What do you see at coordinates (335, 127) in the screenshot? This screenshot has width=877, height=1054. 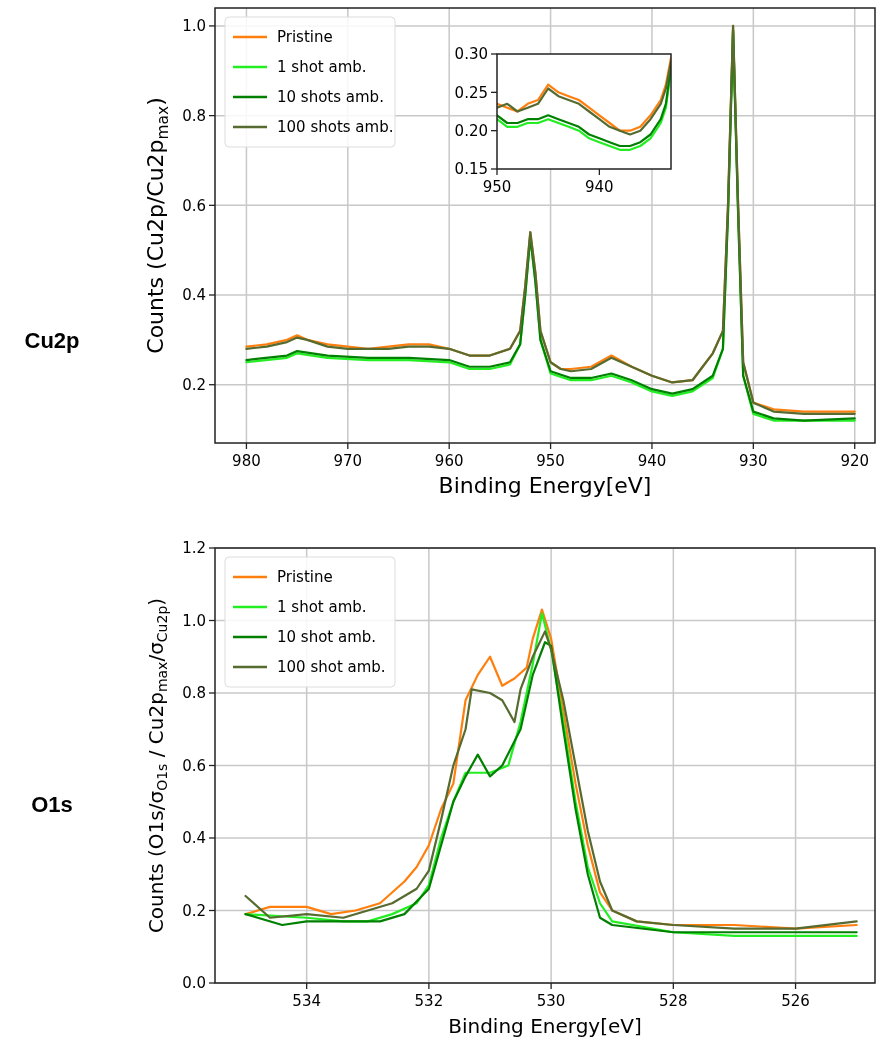 I see `legend-label: 100 shots amb.` at bounding box center [335, 127].